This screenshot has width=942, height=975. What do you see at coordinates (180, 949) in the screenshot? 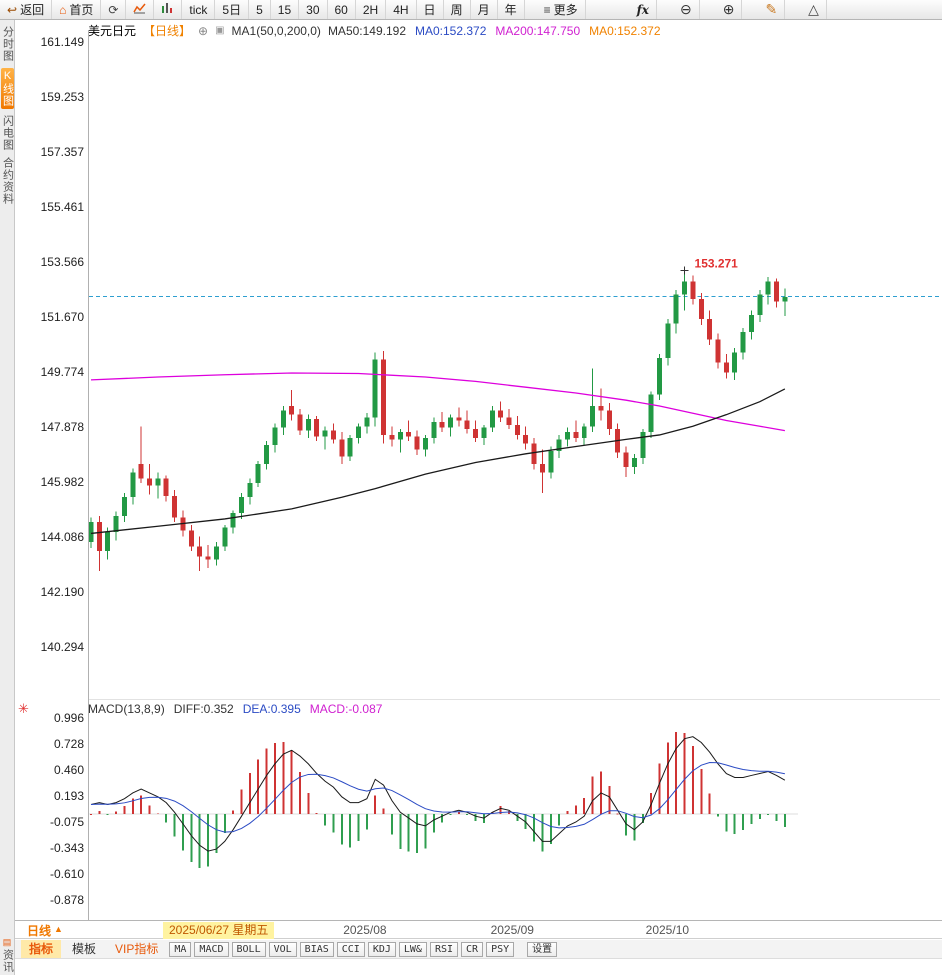
I see `indicator-button-MA: MA` at bounding box center [180, 949].